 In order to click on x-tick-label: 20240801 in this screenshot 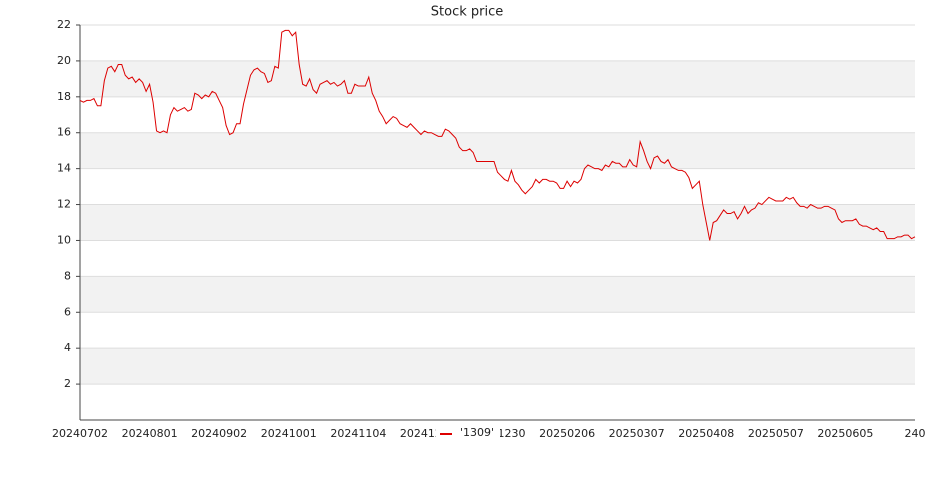, I will do `click(150, 433)`.